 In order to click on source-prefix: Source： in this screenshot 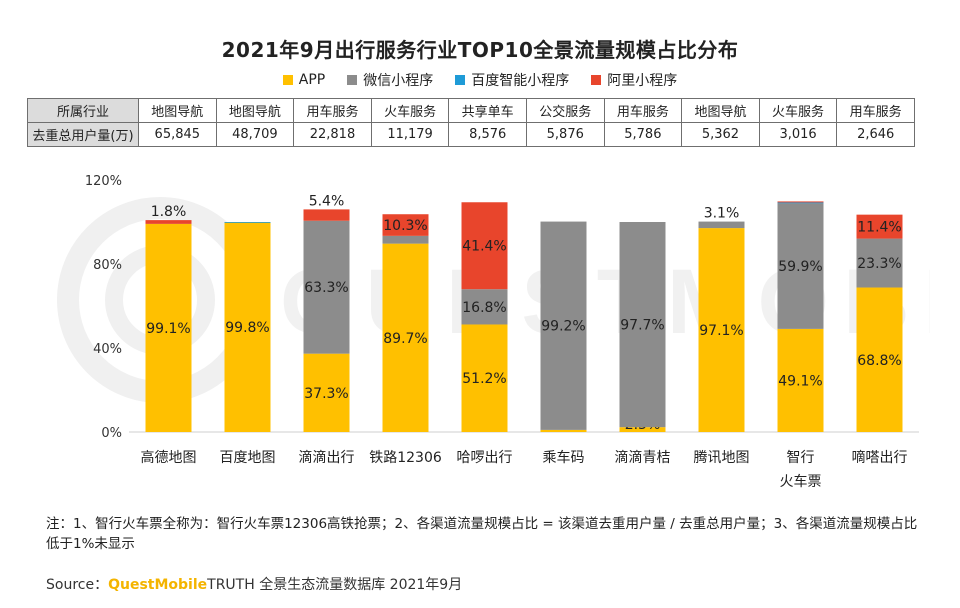, I will do `click(77, 585)`.